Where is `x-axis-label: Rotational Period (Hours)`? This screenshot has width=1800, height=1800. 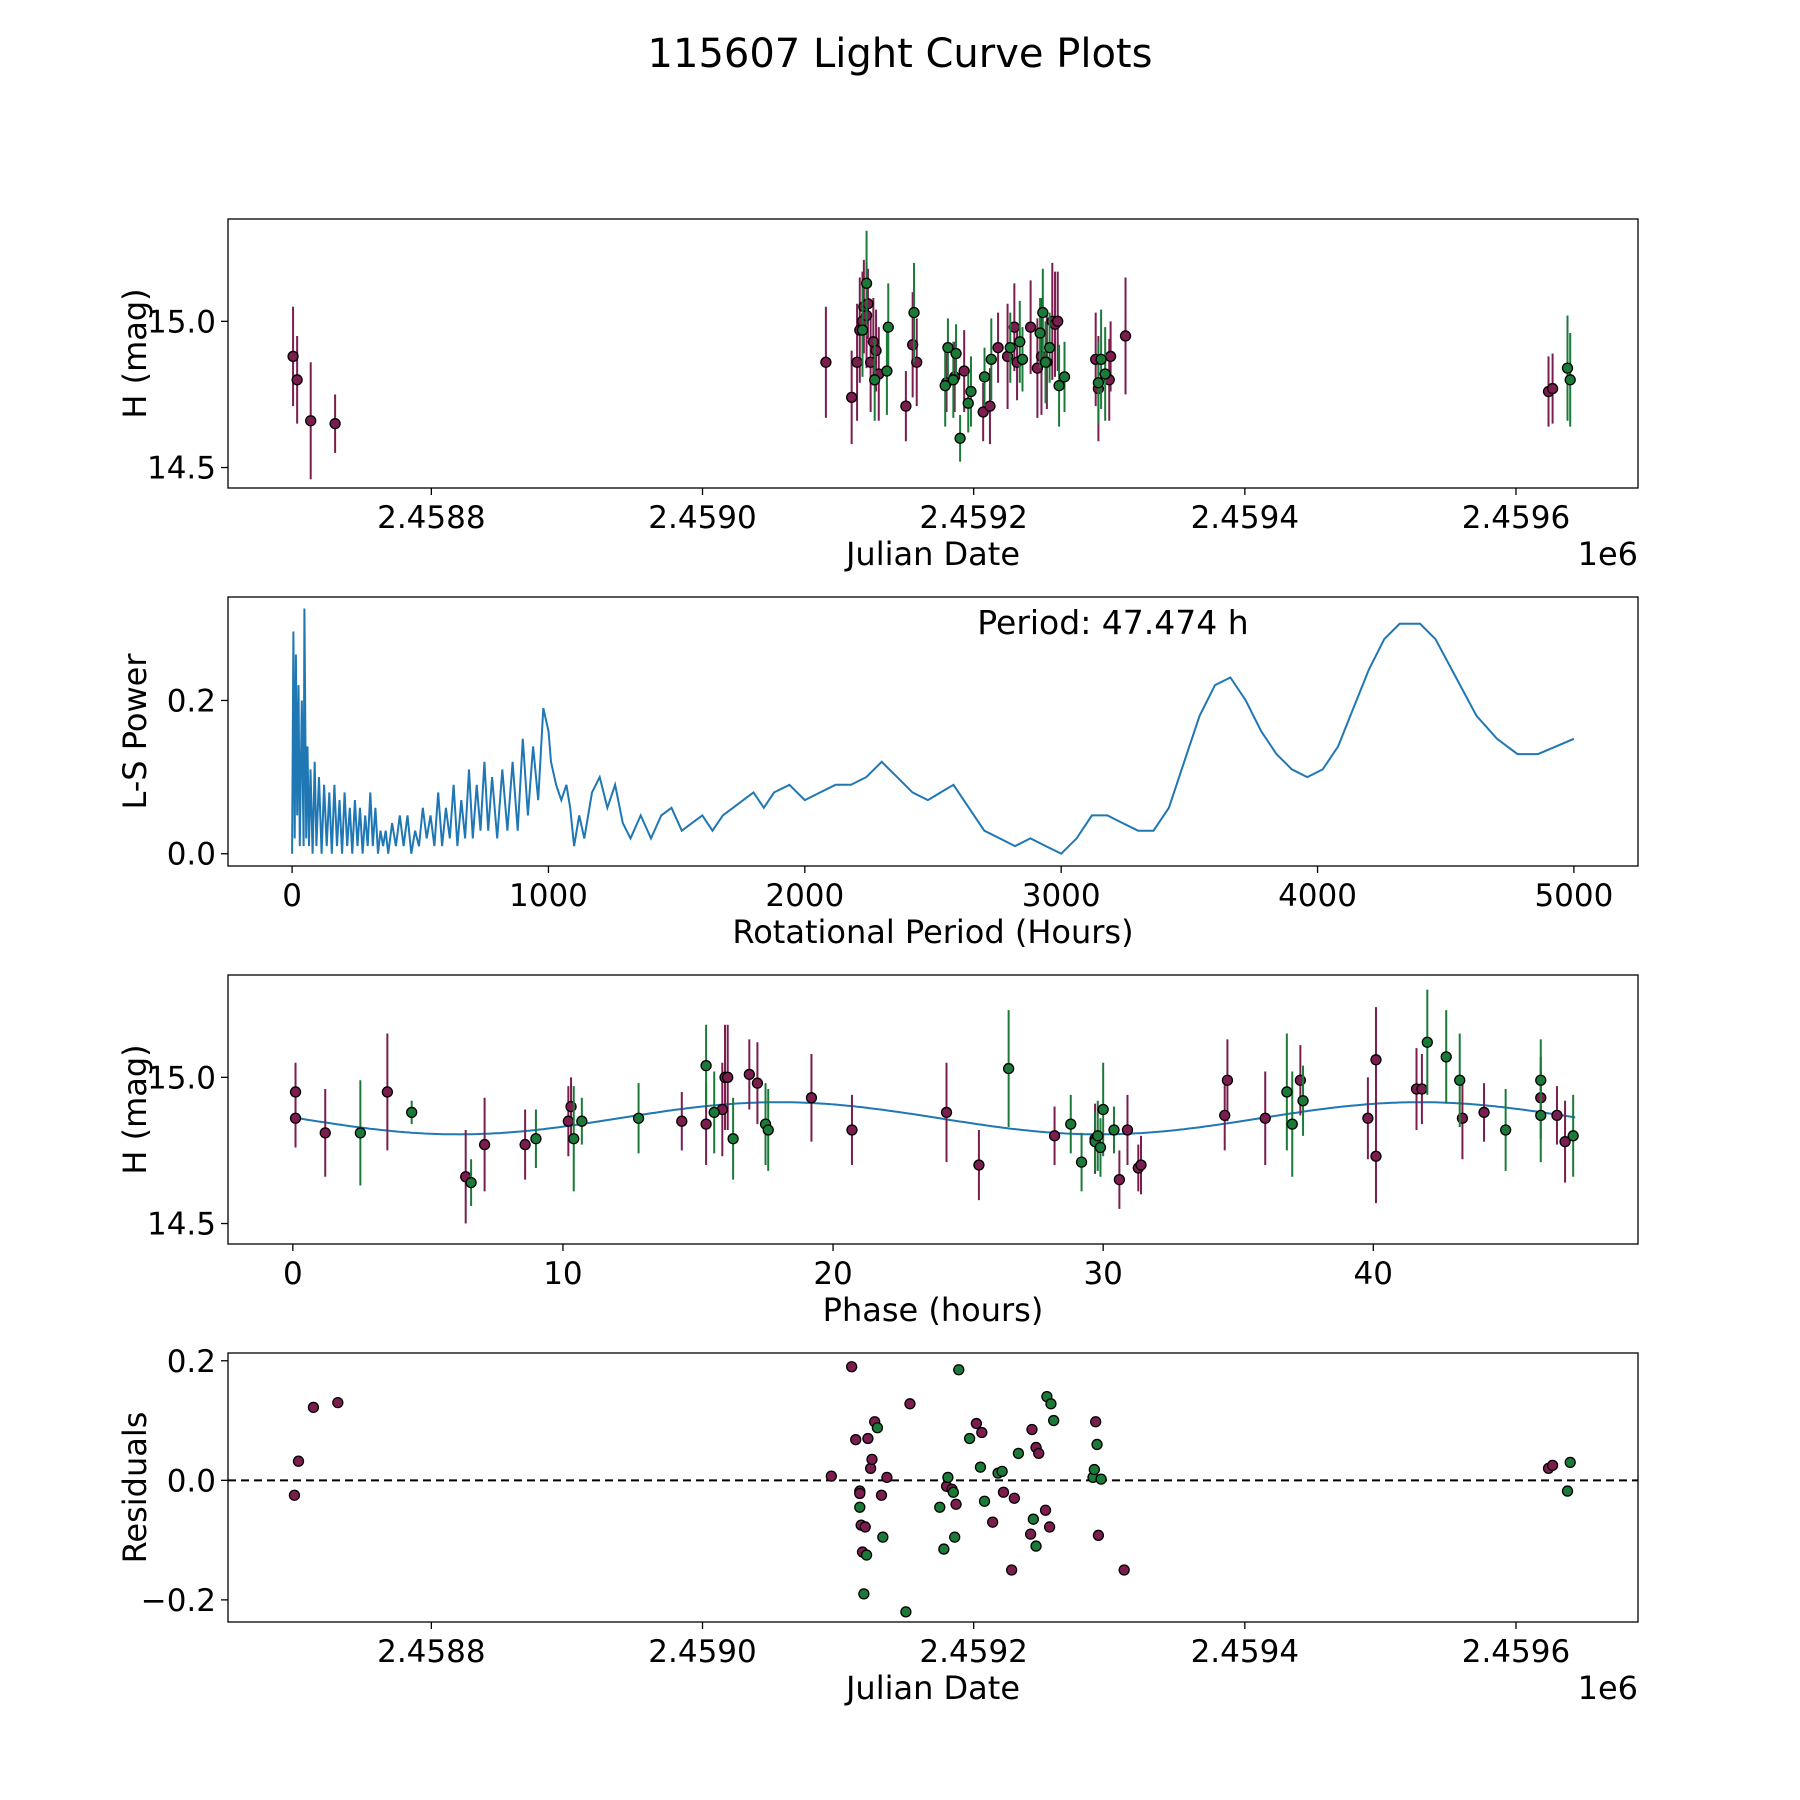
x-axis-label: Rotational Period (Hours) is located at coordinates (932, 932).